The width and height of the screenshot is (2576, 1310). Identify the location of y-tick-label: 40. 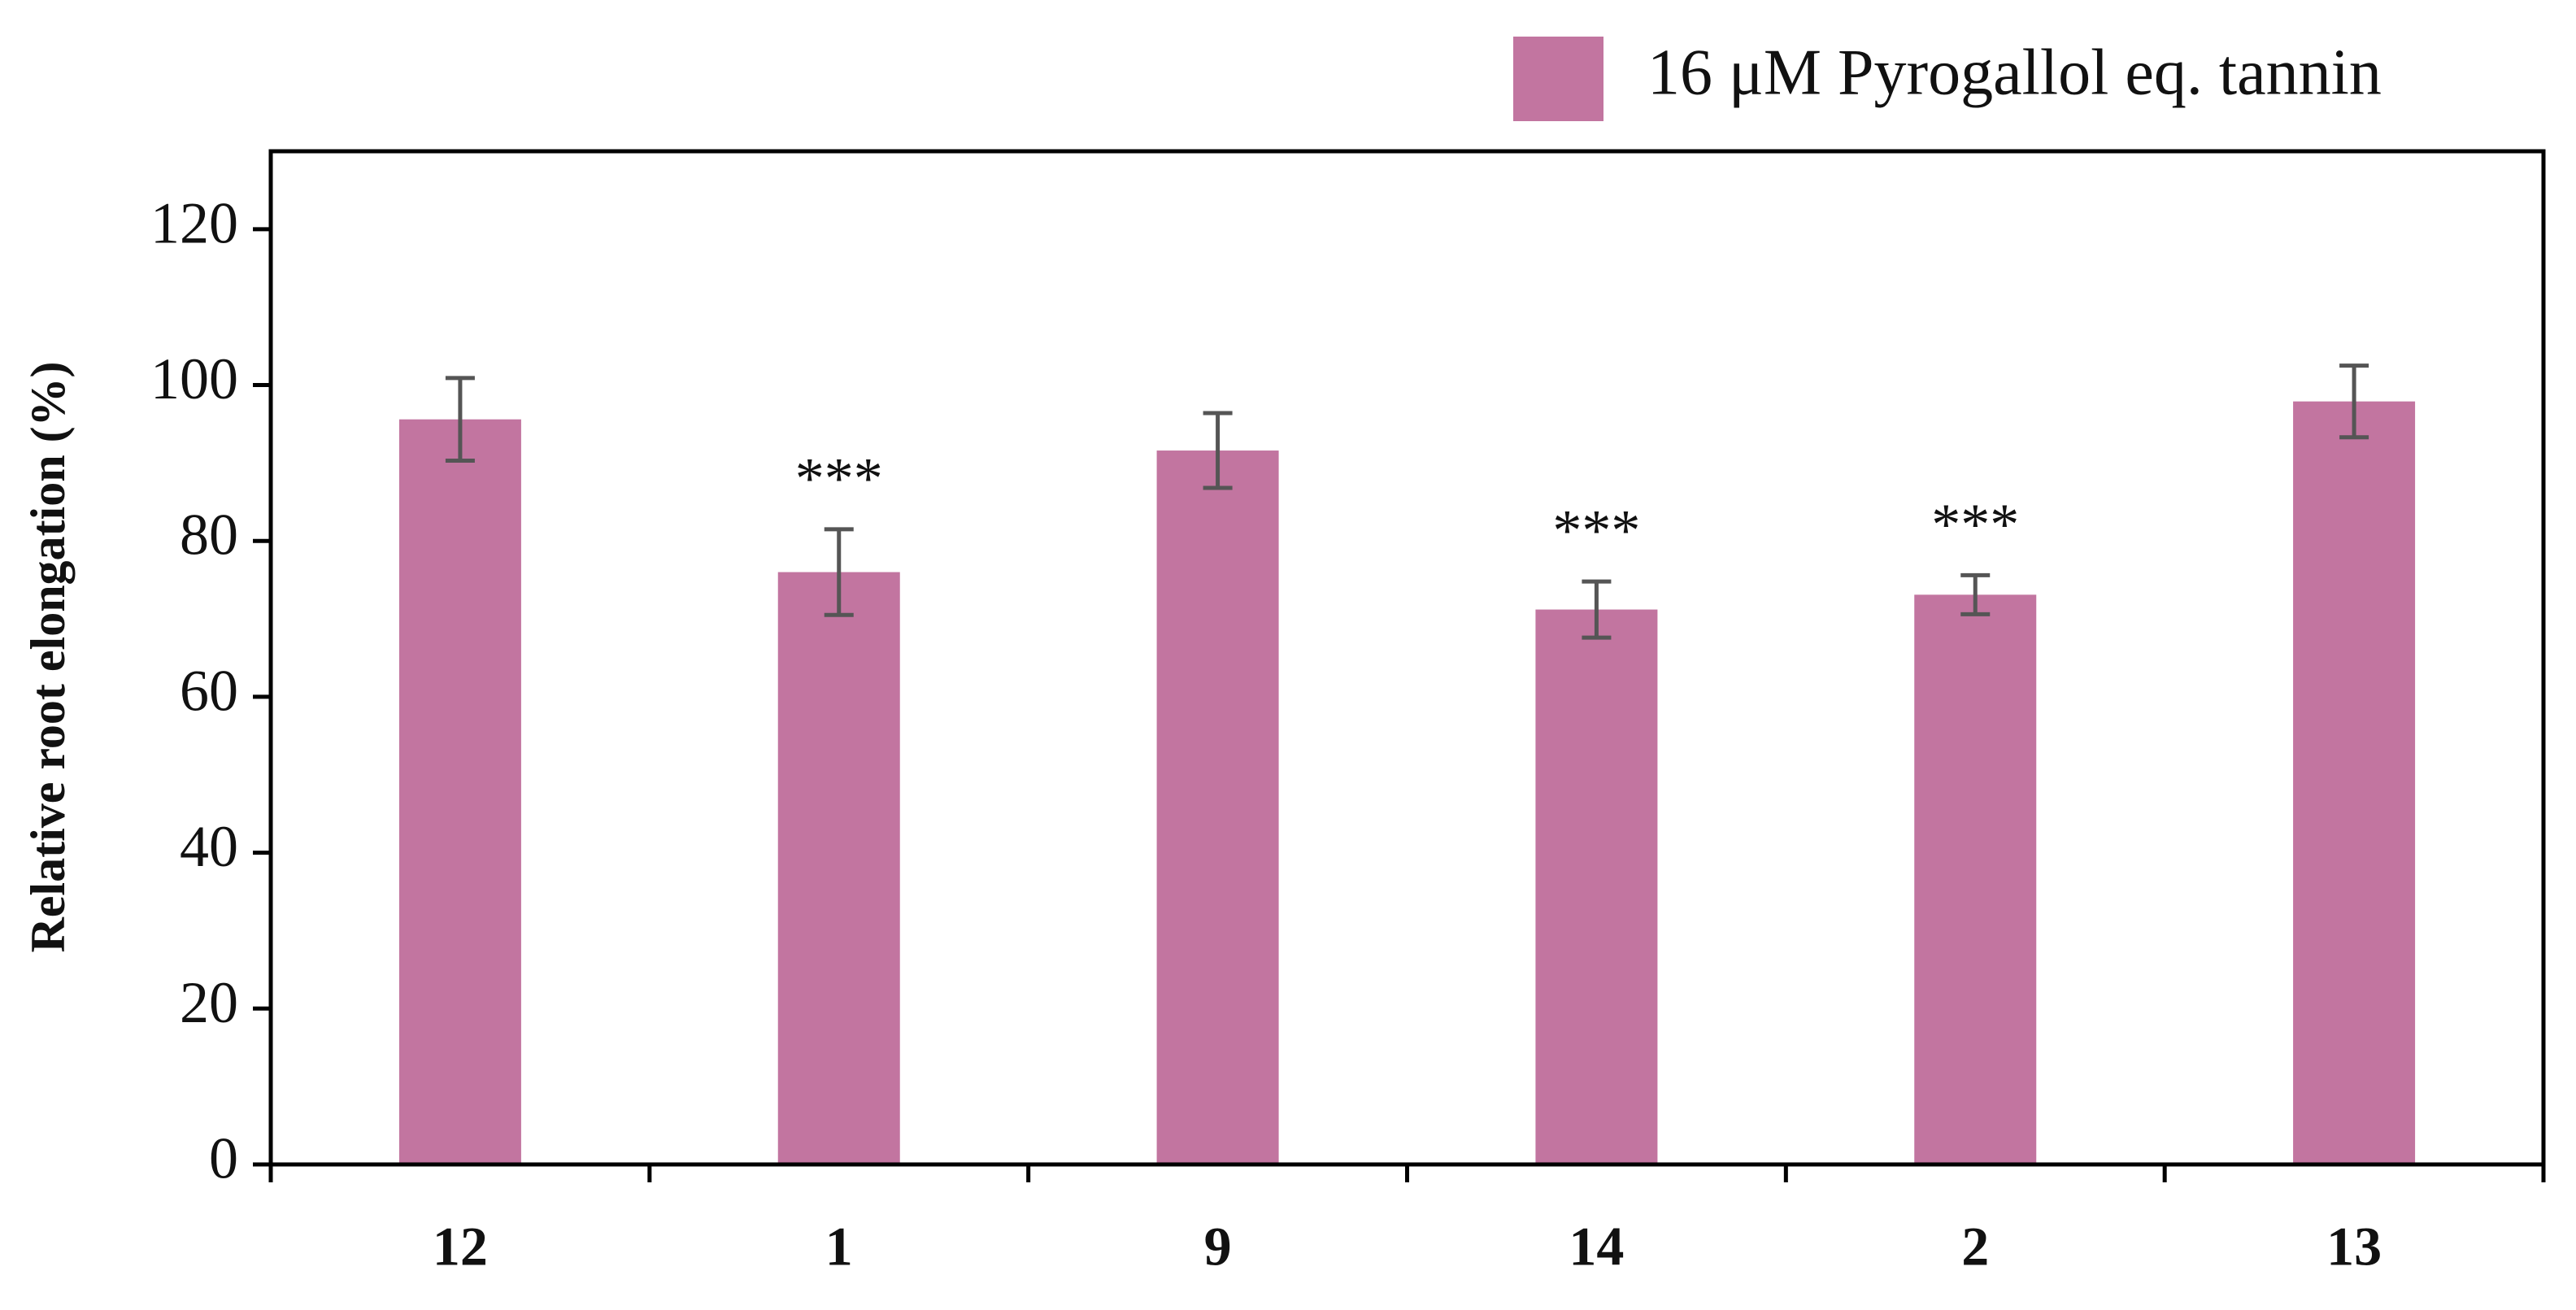
(209, 846).